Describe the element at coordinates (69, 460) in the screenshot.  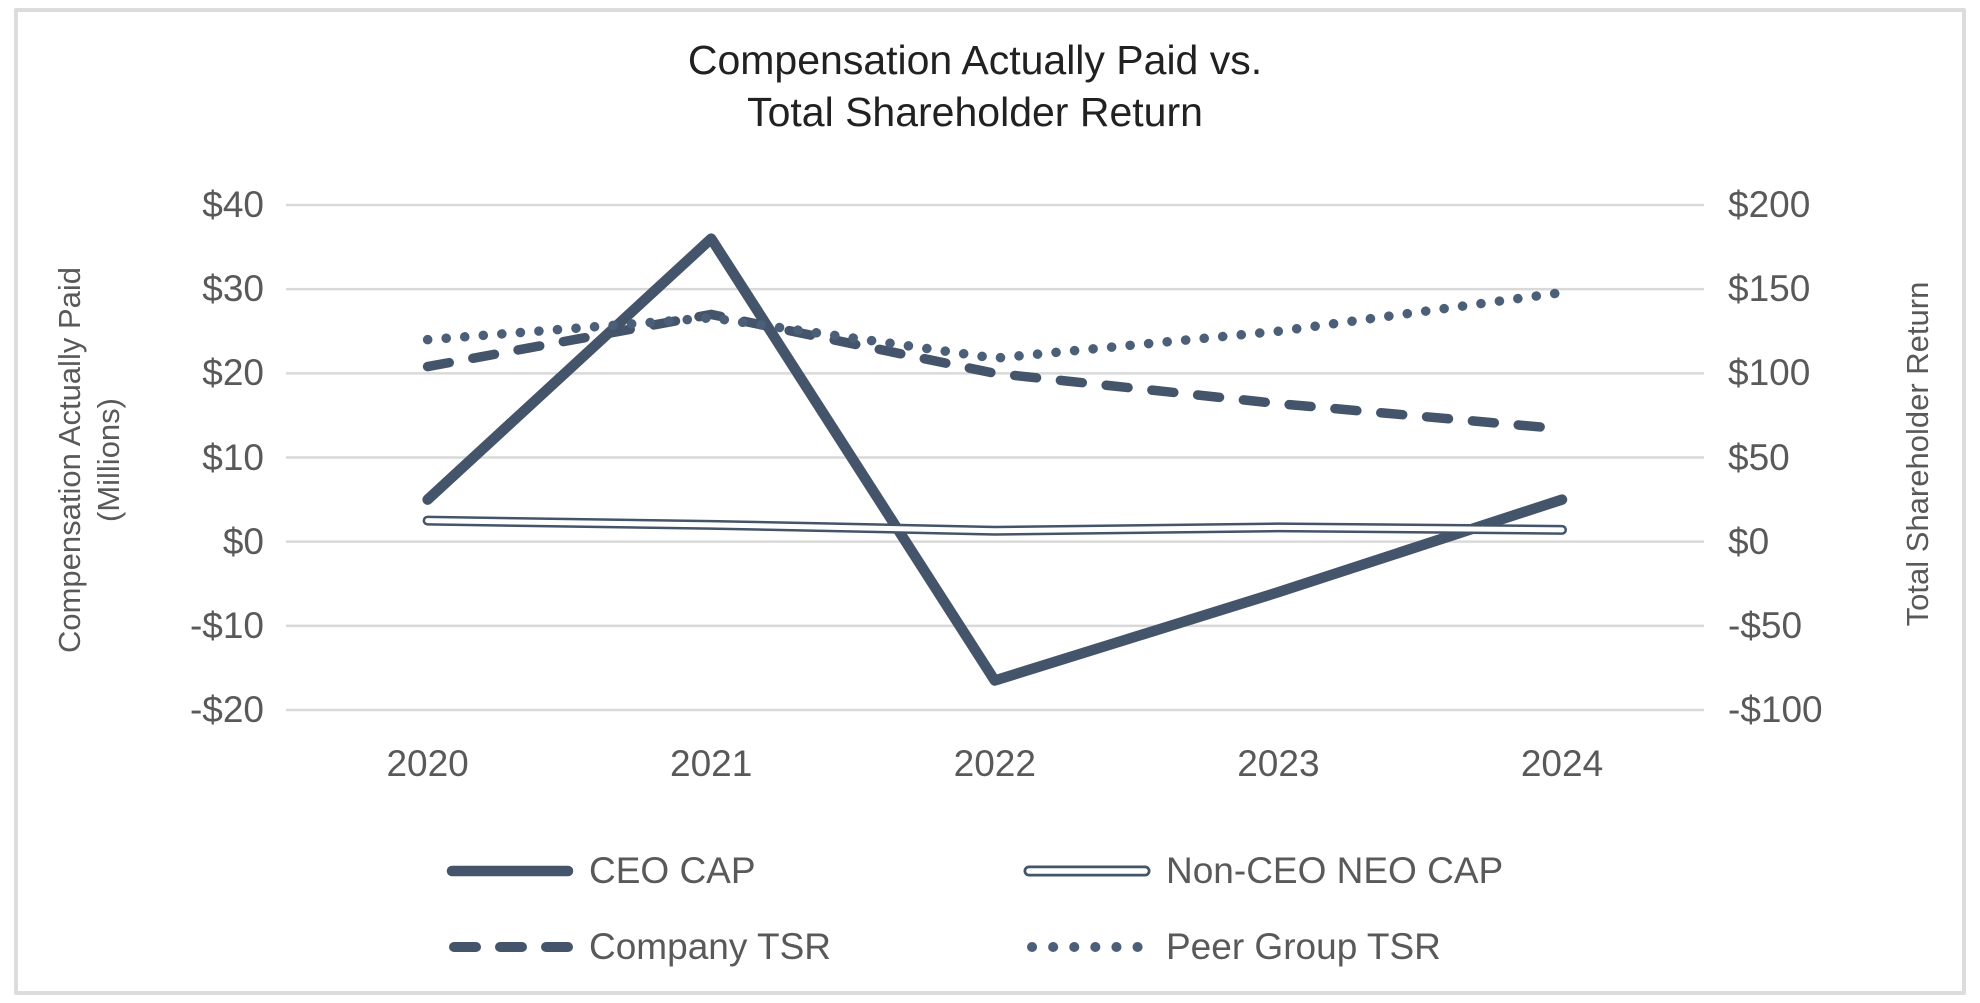
I see `left-axis-title-line1: Compensation Actually Paid` at that location.